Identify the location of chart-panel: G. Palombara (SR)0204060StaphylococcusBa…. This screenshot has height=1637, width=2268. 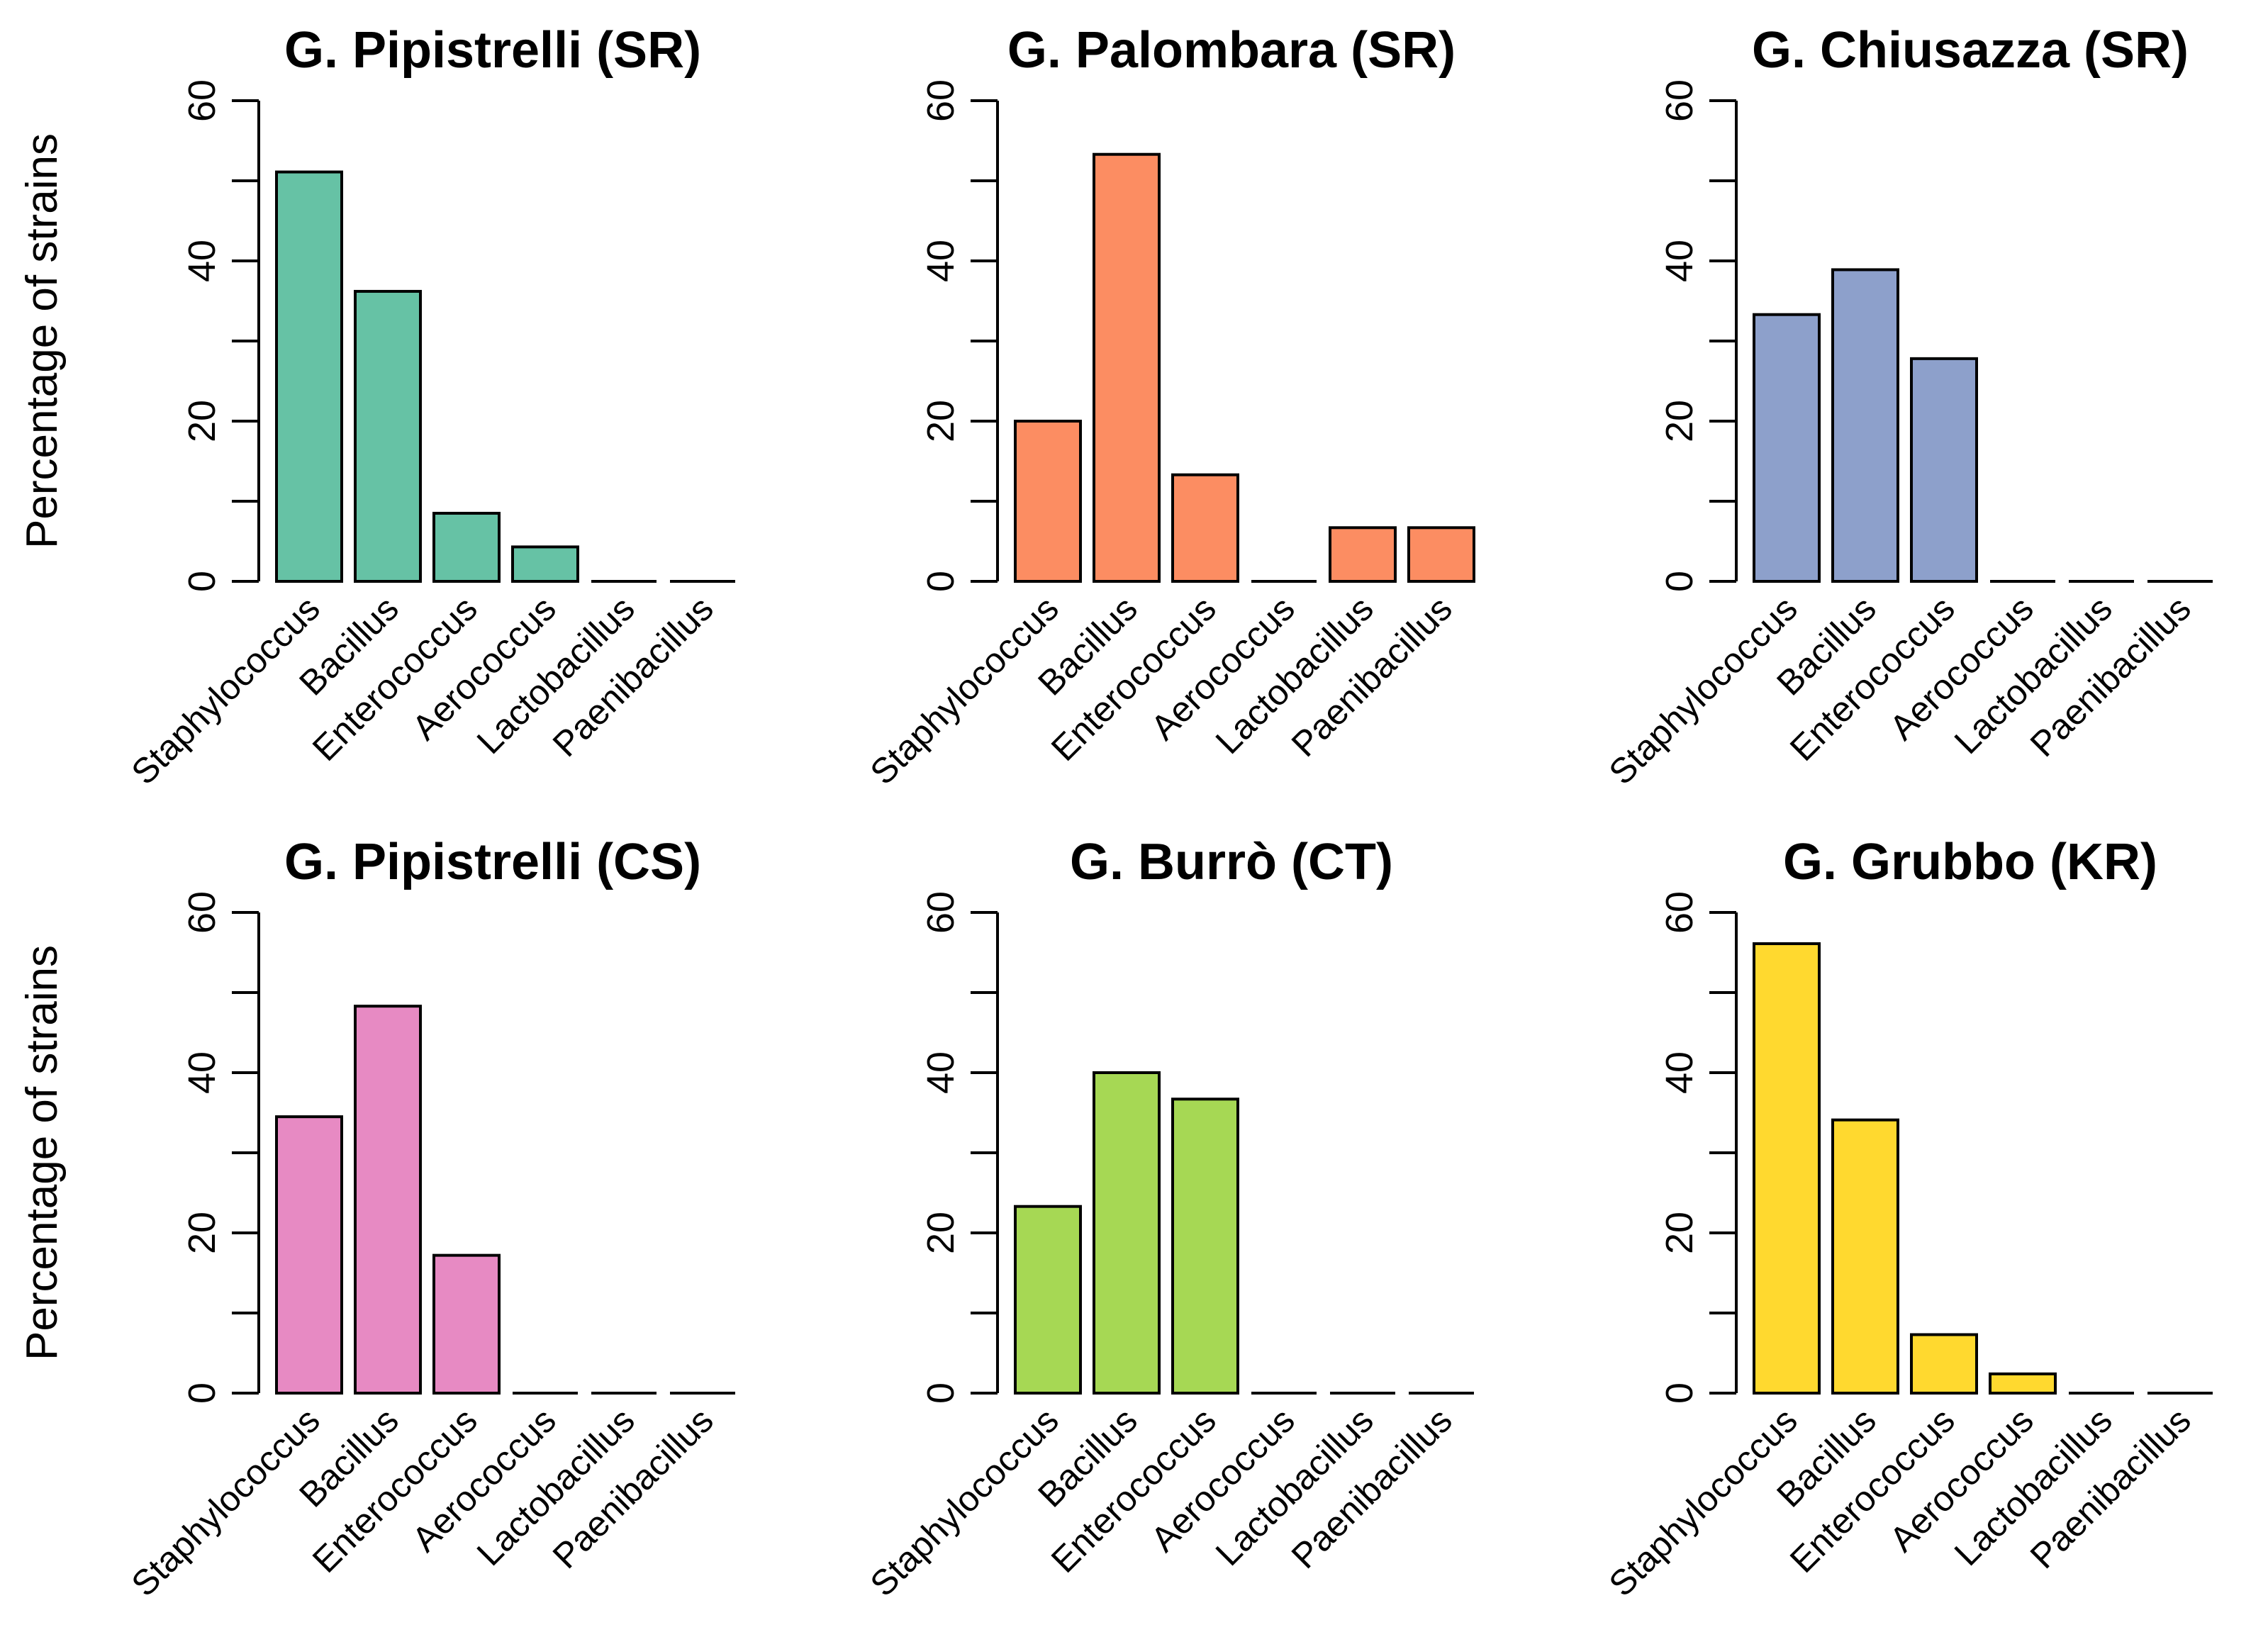
(1169, 407).